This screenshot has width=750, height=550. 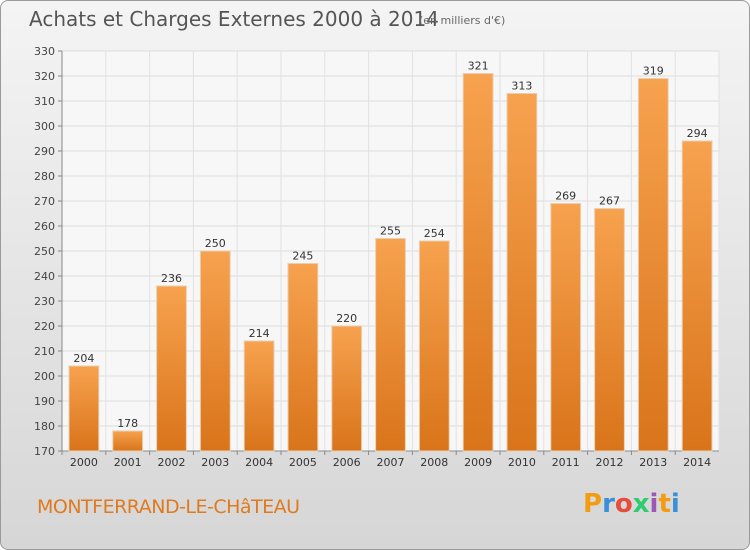 What do you see at coordinates (44, 226) in the screenshot?
I see `y-tick-label: 260` at bounding box center [44, 226].